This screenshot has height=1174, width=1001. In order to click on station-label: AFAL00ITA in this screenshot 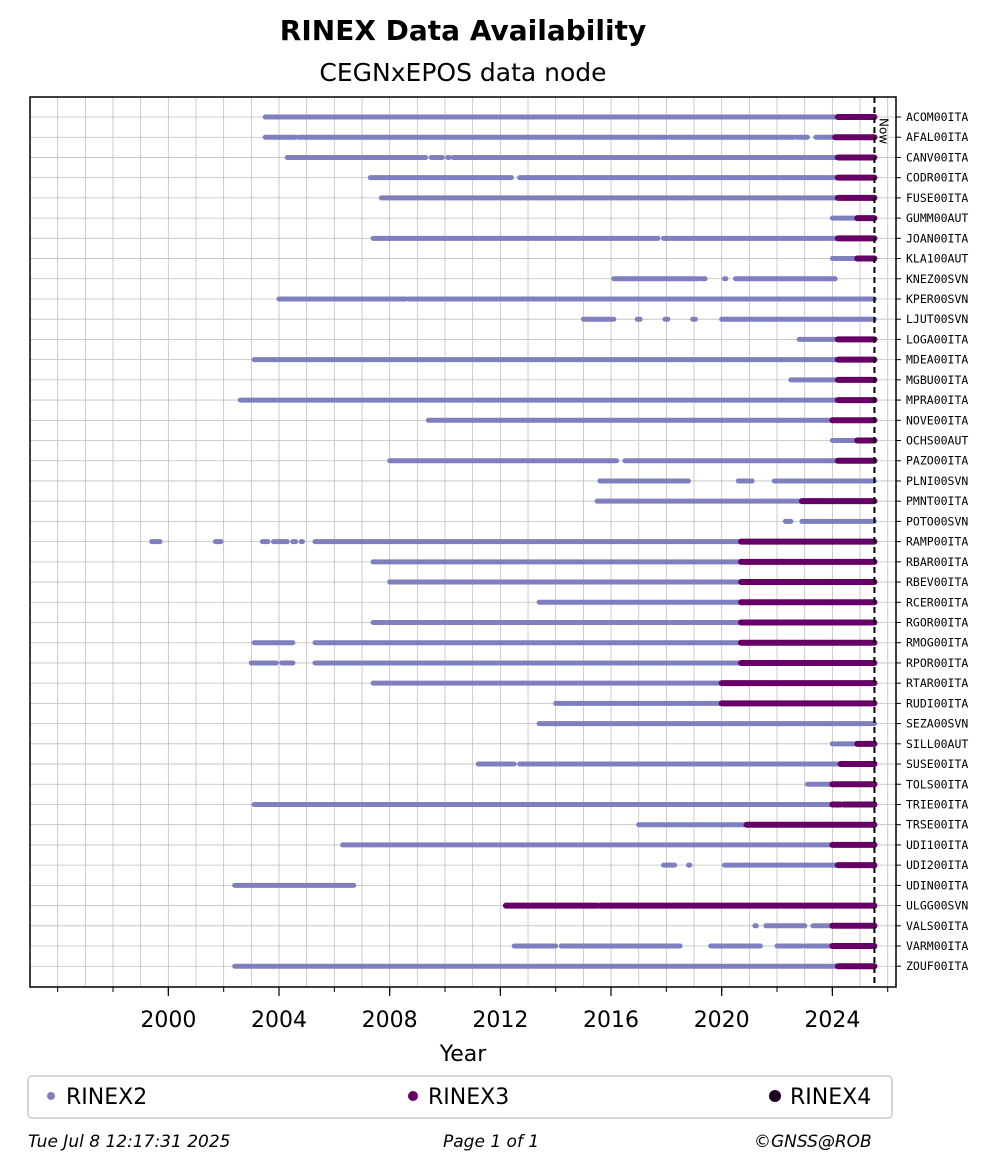, I will do `click(937, 137)`.